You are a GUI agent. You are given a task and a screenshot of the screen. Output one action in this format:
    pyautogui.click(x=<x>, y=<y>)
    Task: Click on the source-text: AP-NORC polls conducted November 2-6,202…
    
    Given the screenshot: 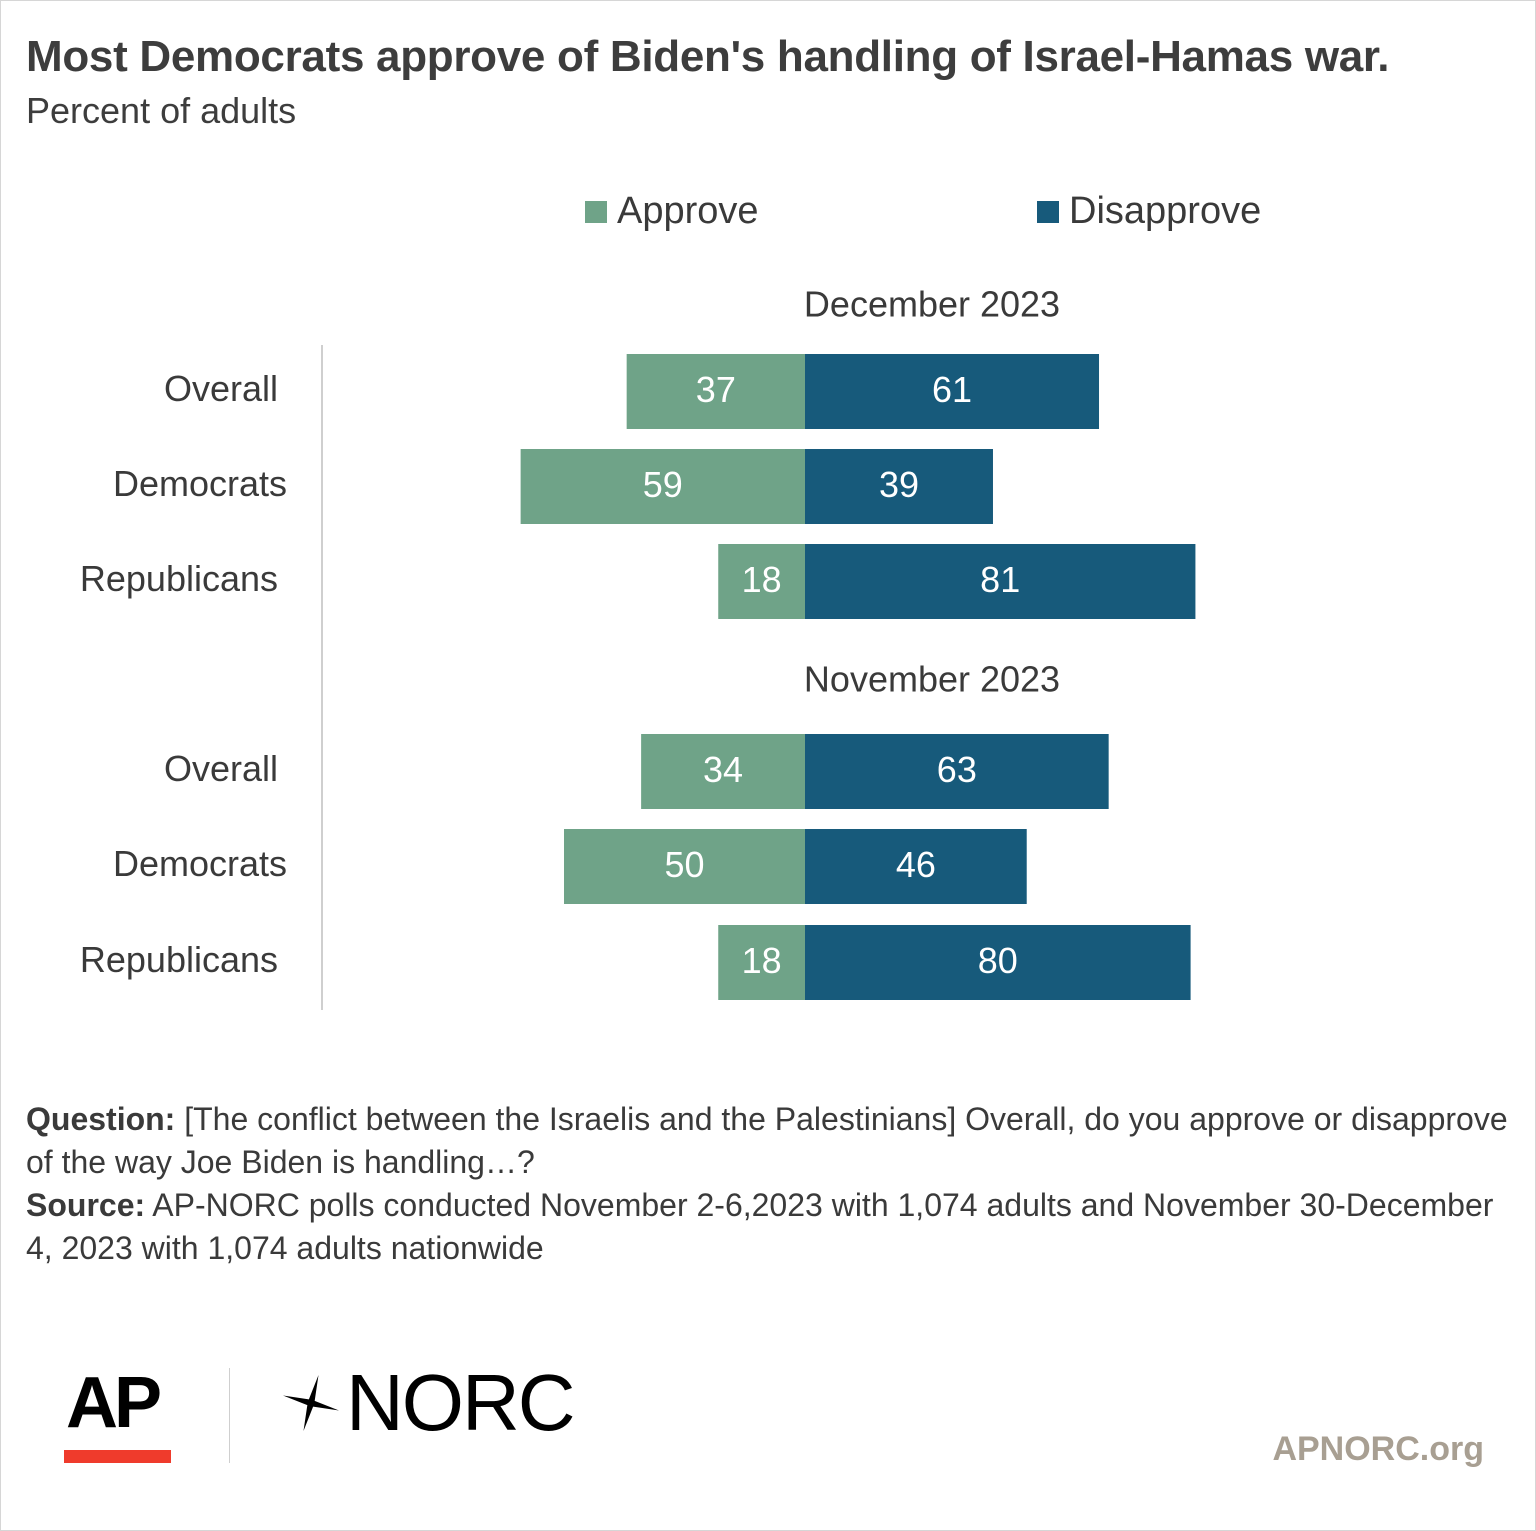 What is the action you would take?
    pyautogui.click(x=760, y=1226)
    